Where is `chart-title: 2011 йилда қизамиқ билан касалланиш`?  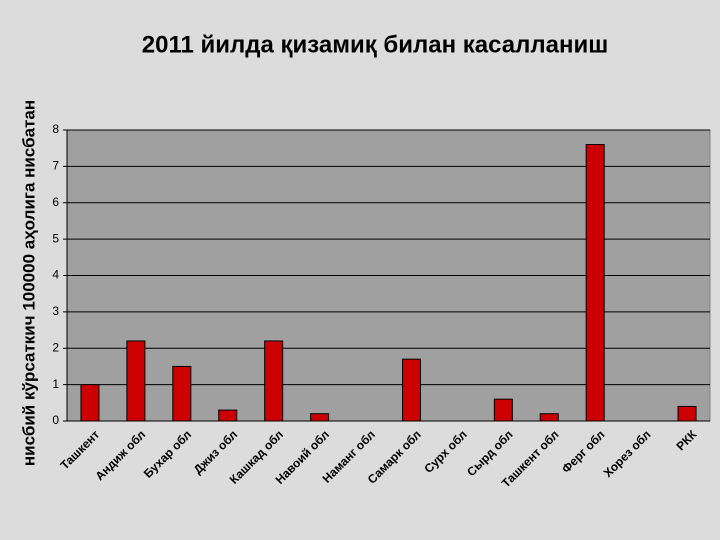
chart-title: 2011 йилда қизамиқ билан касалланиш is located at coordinates (375, 44).